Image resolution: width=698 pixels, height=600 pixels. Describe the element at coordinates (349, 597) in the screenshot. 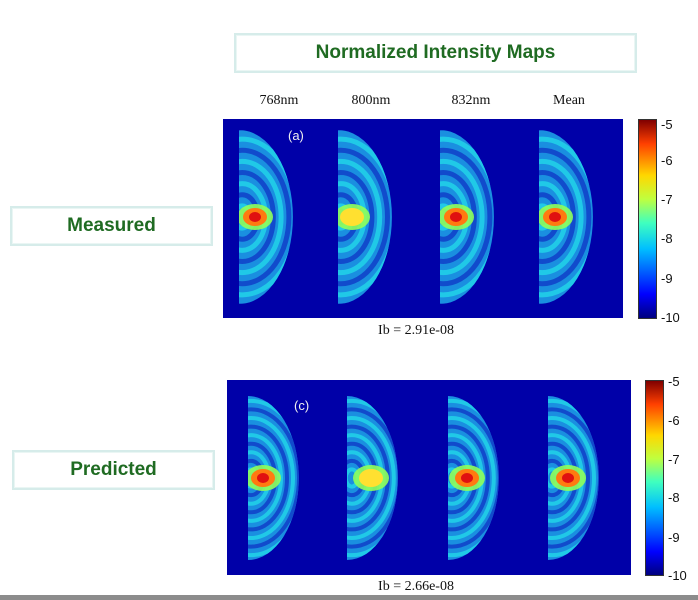

I see `bottom-rule` at that location.